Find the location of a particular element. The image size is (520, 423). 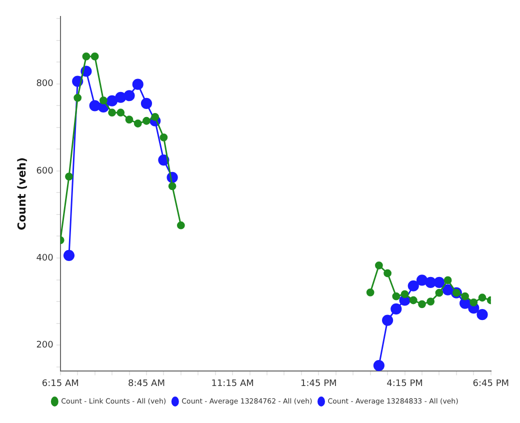

x-tick-label: 4:15 PM is located at coordinates (404, 383).